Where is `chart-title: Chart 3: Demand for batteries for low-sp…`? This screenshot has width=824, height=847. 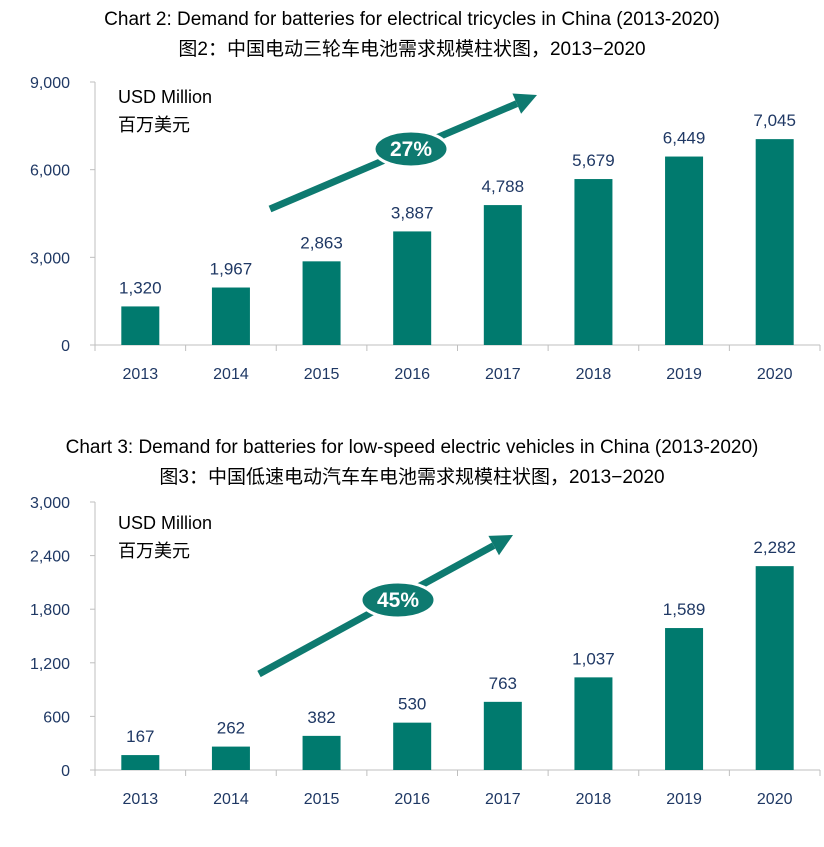
chart-title: Chart 3: Demand for batteries for low-sp… is located at coordinates (412, 447).